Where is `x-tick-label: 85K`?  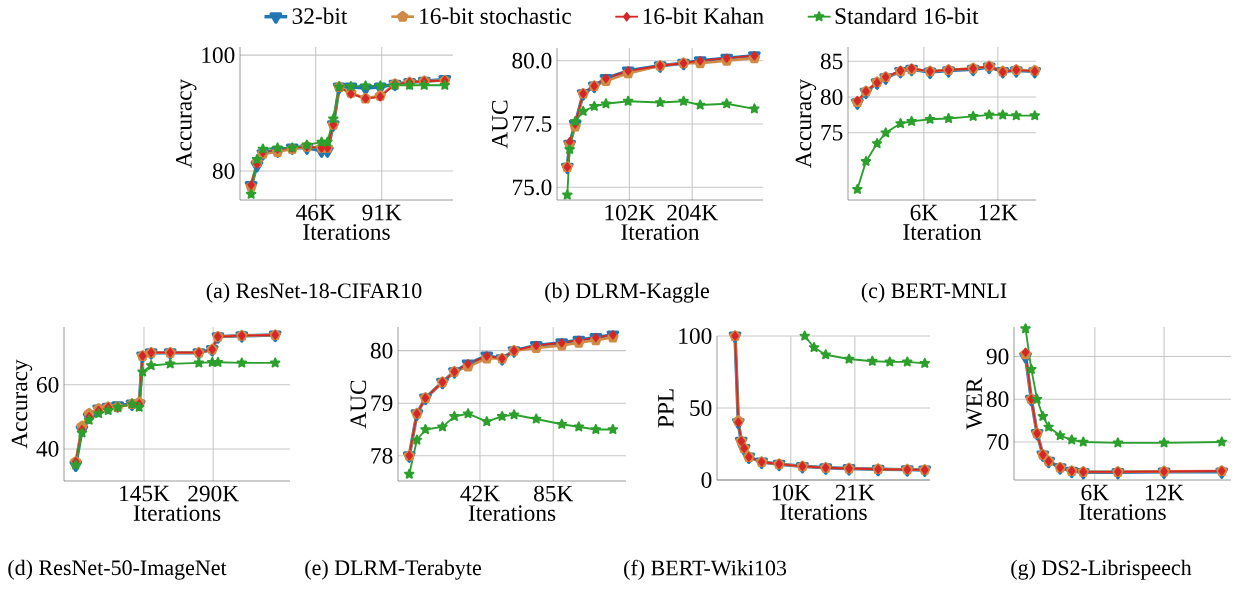 x-tick-label: 85K is located at coordinates (554, 493).